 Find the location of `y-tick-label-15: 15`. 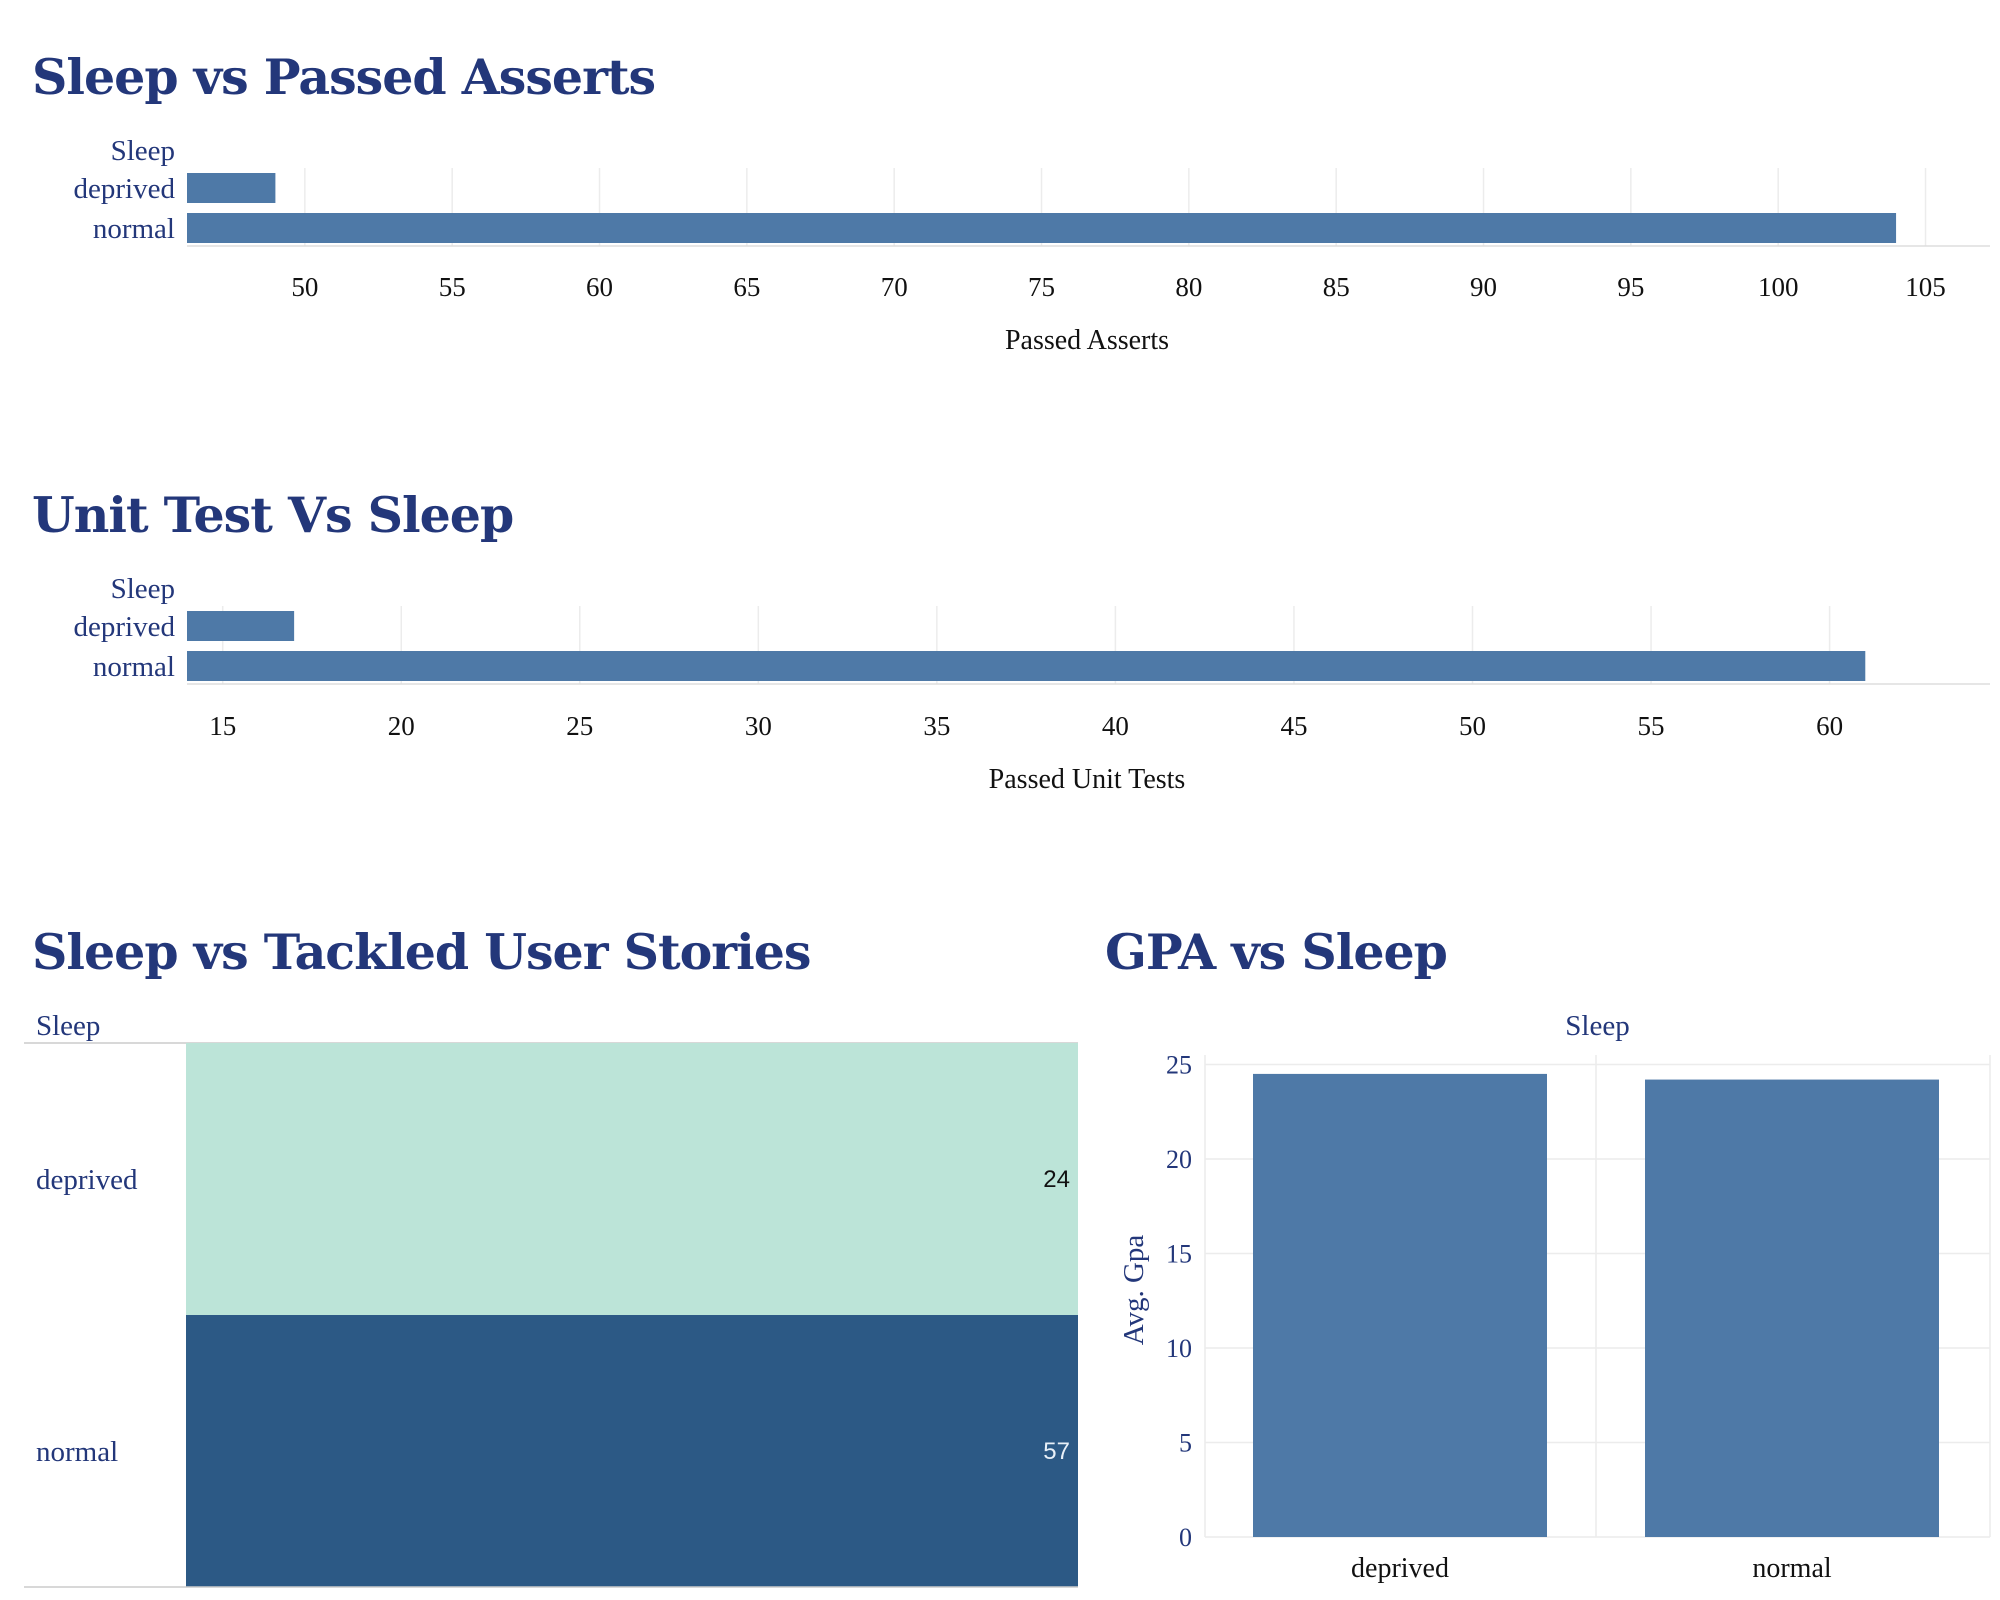

y-tick-label-15: 15 is located at coordinates (1179, 1253).